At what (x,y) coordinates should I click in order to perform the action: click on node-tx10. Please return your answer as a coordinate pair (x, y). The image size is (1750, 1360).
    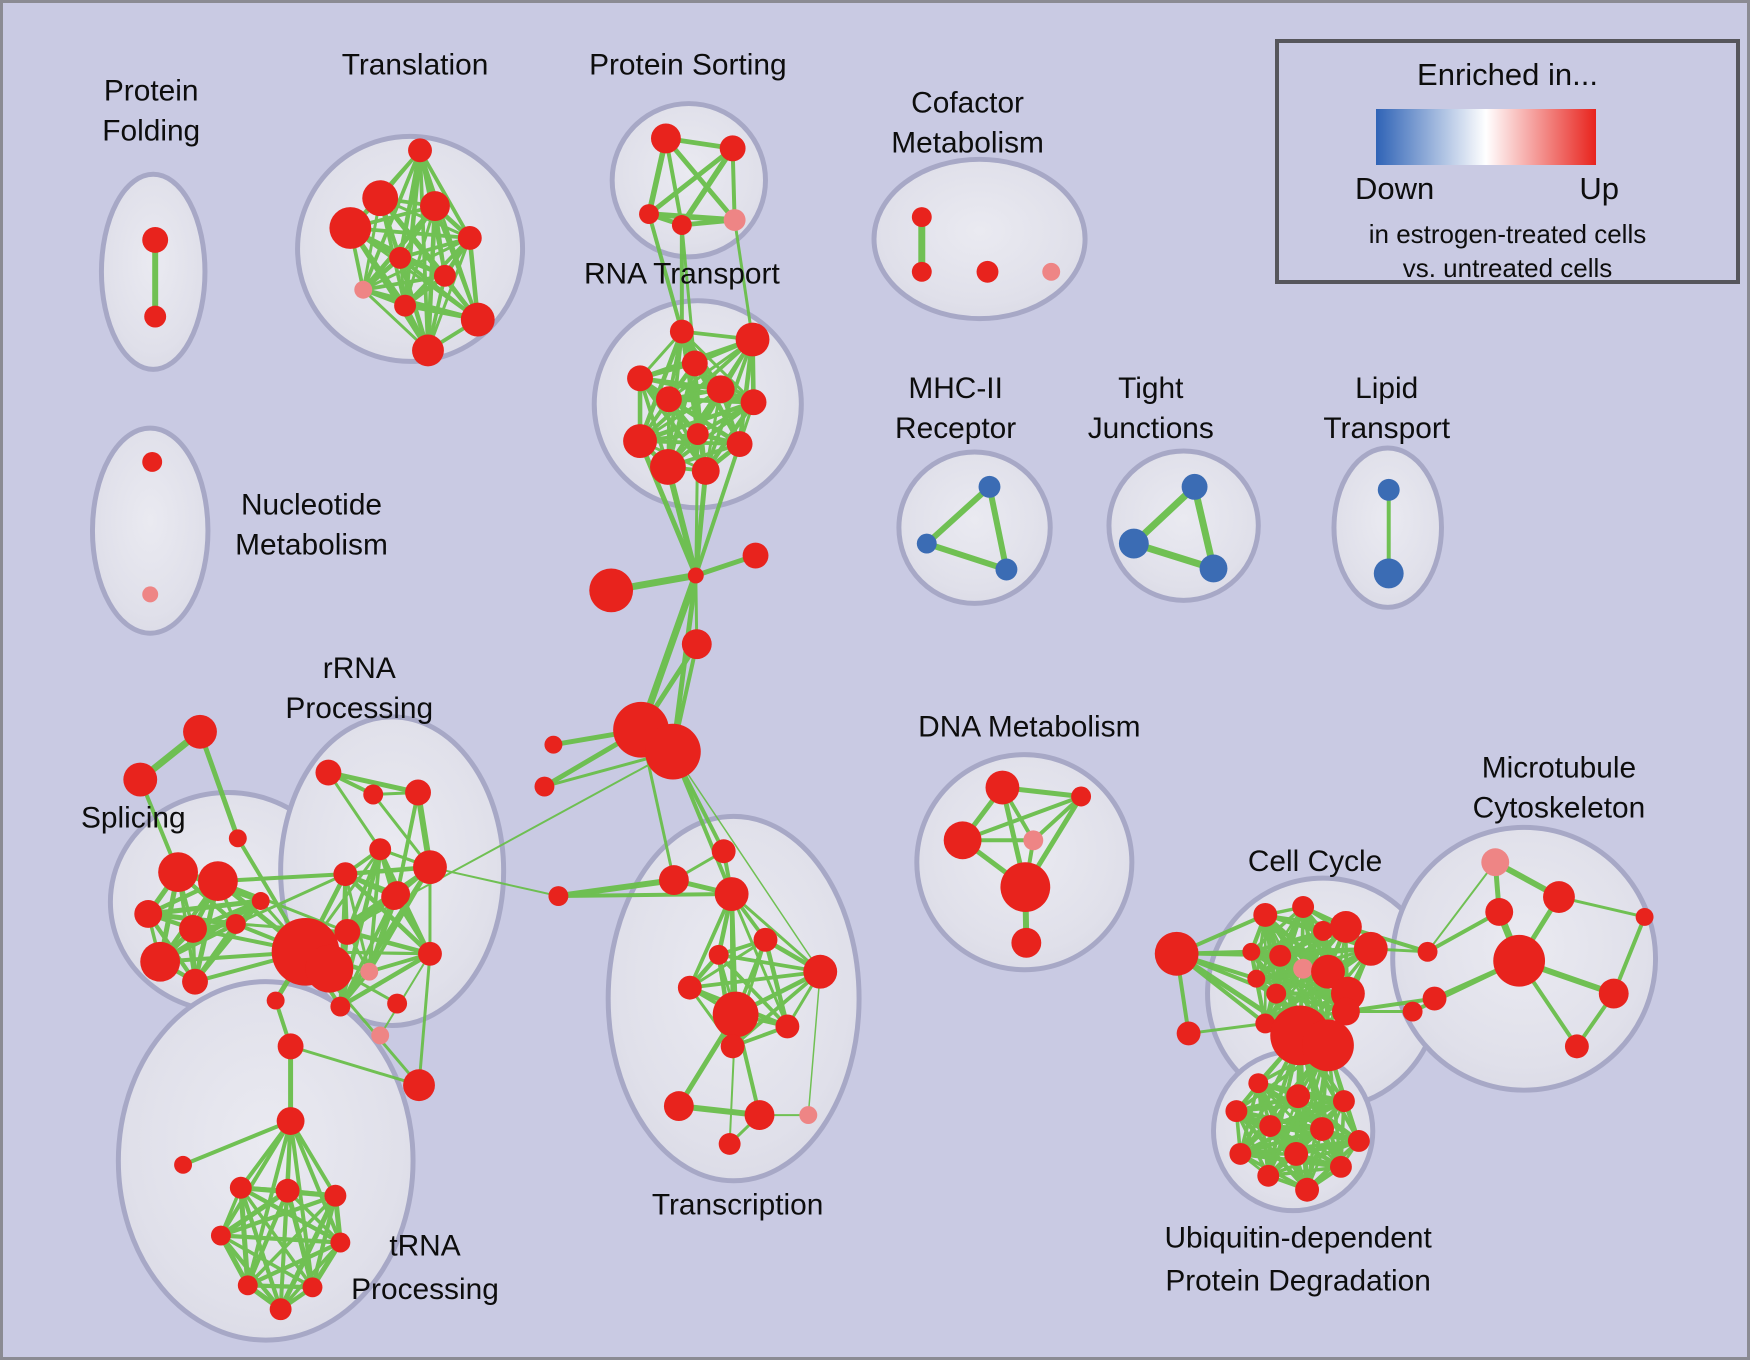
    Looking at the image, I should click on (732, 1046).